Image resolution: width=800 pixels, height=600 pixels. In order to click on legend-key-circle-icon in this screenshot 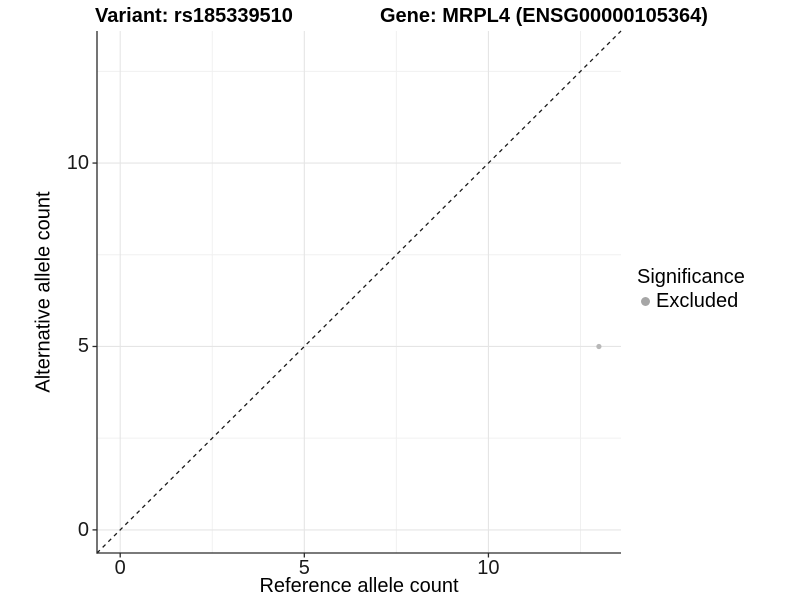, I will do `click(645, 301)`.